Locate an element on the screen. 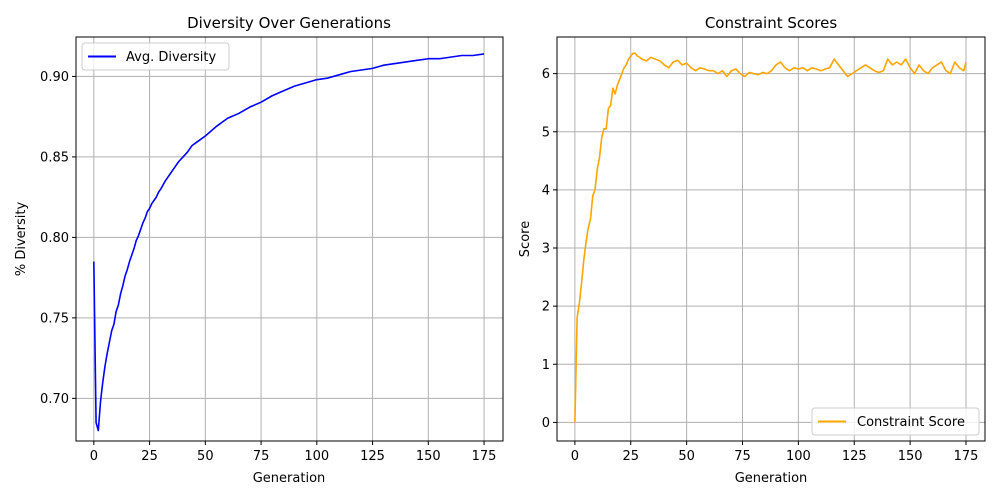 This screenshot has width=1000, height=500. y-tick-label: 3 is located at coordinates (546, 249).